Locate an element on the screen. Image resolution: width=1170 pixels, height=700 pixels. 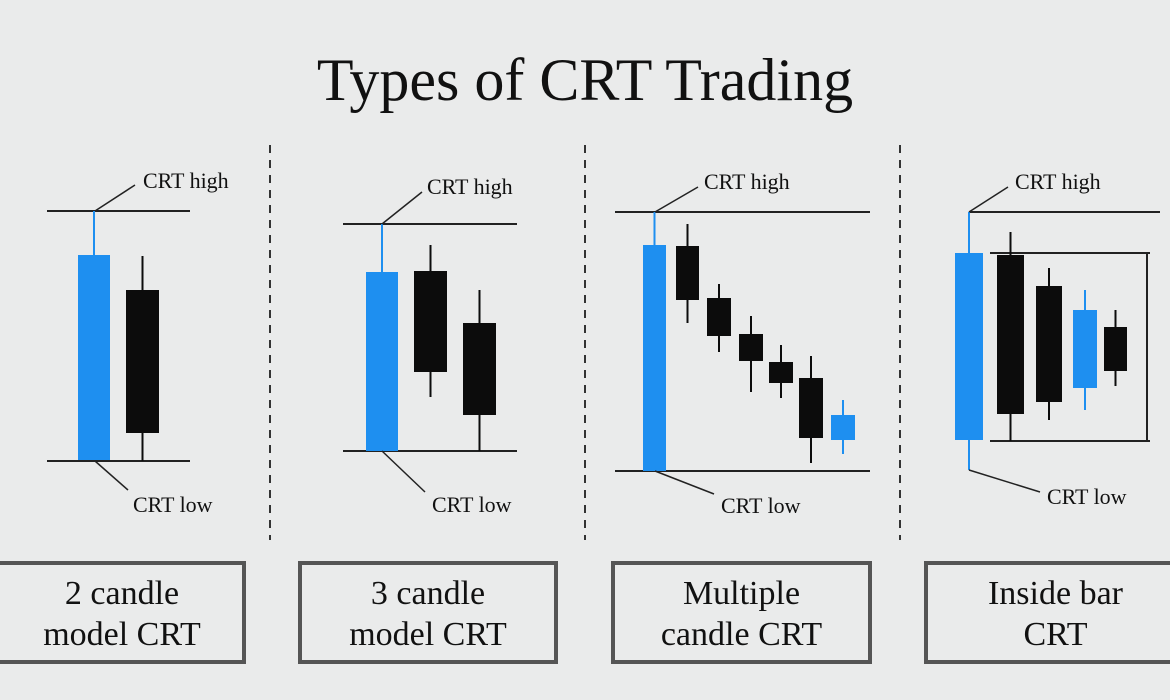
caption-line: Multiple is located at coordinates (741, 593).